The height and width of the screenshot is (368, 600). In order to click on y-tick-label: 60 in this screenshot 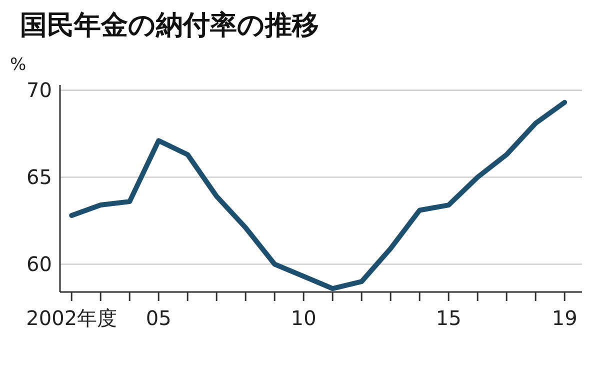, I will do `click(39, 264)`.